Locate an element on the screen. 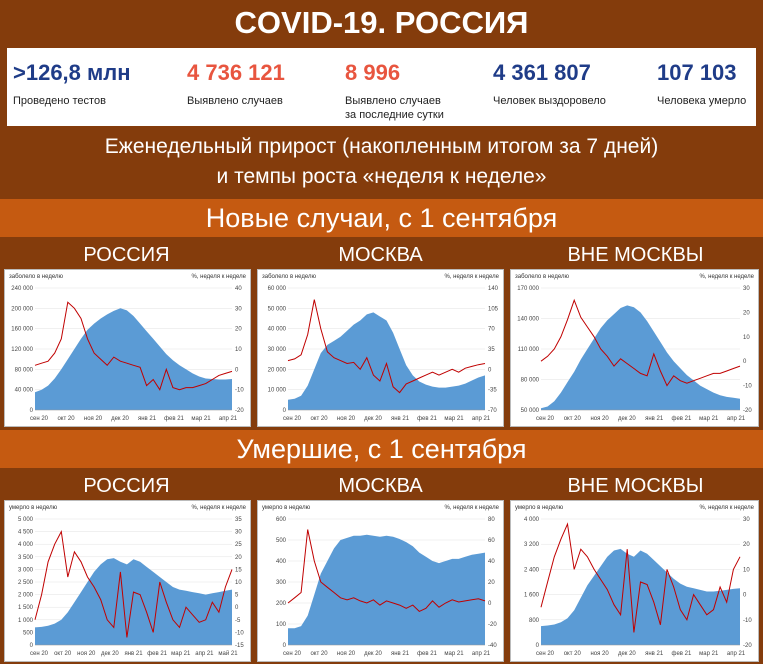  y-tick-label: 160 000 is located at coordinates (22, 330).